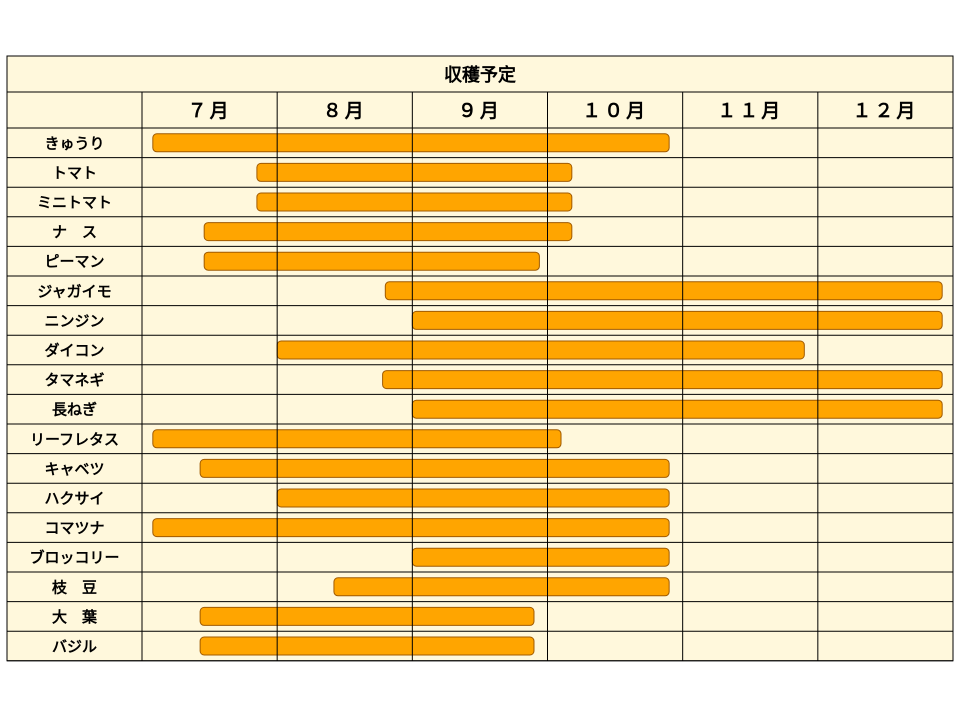 The height and width of the screenshot is (720, 960). What do you see at coordinates (553, 111) in the screenshot?
I see `month-header-row: ７月 ８月 ９月 １０月 １１月 １２月` at bounding box center [553, 111].